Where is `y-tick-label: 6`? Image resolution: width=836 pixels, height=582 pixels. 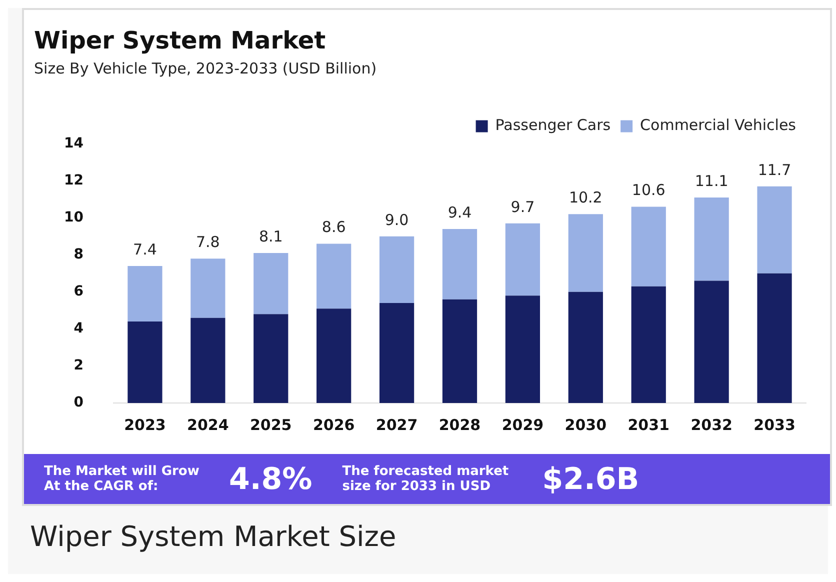
y-tick-label: 6 is located at coordinates (79, 292).